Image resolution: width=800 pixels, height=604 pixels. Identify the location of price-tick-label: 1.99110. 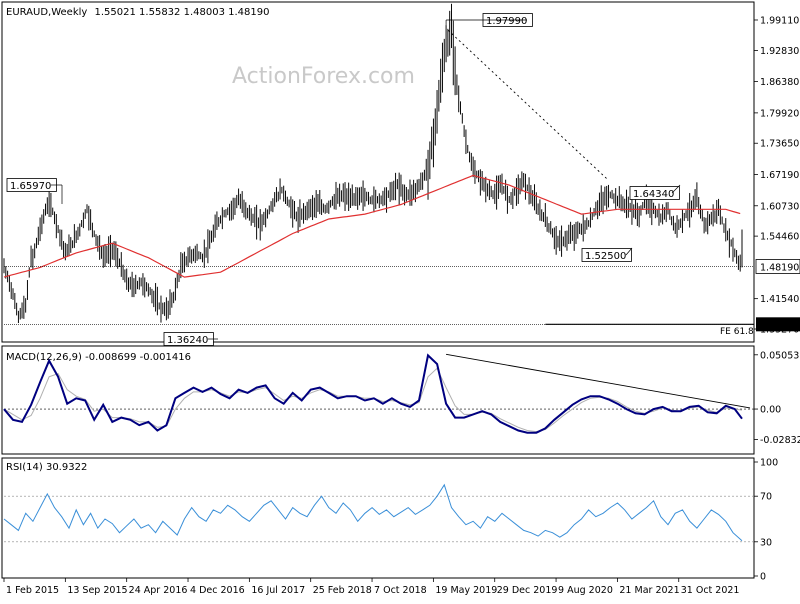
(779, 20).